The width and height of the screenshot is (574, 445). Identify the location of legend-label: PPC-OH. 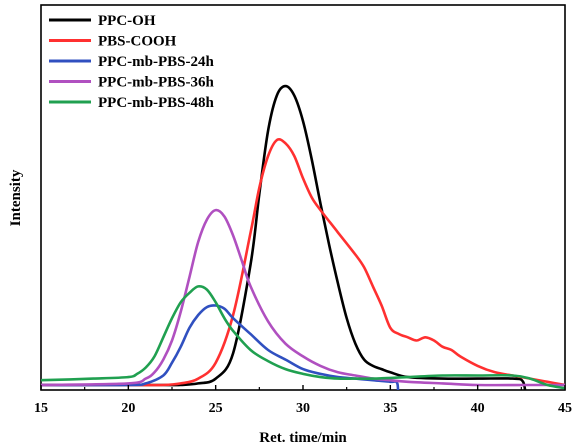
(127, 21).